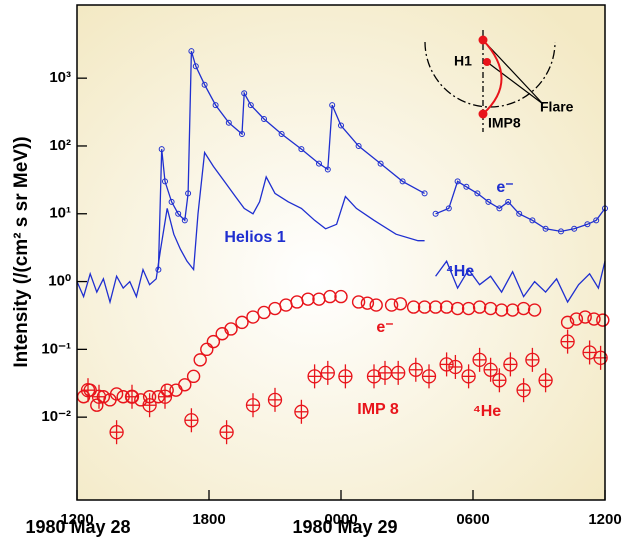  What do you see at coordinates (557, 107) in the screenshot?
I see `inset-label: Flare` at bounding box center [557, 107].